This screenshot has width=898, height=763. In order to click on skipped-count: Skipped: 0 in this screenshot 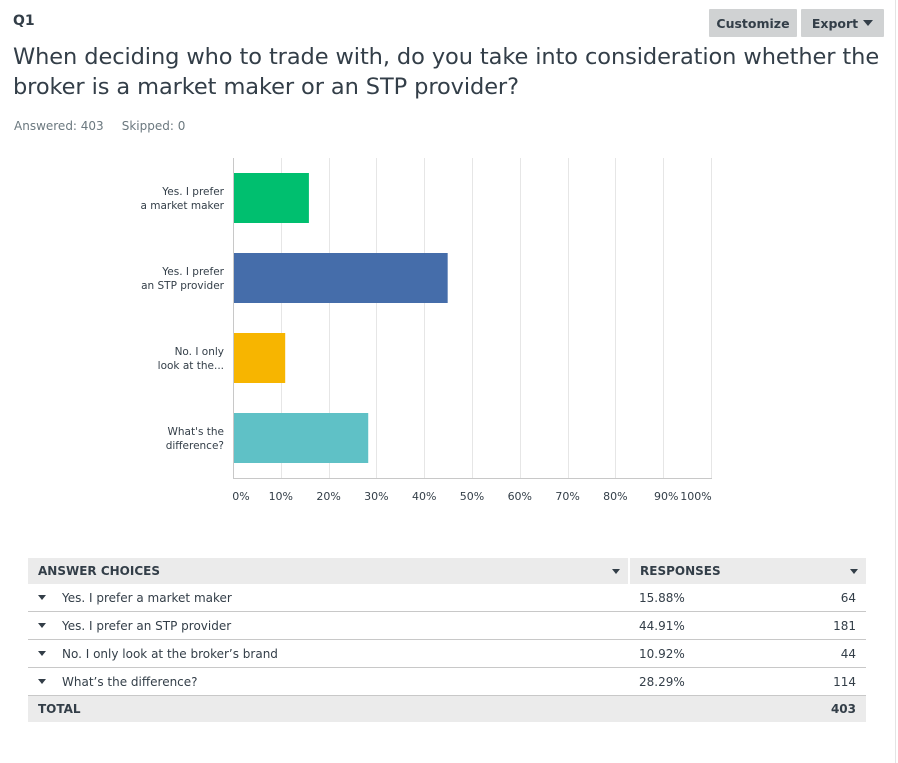, I will do `click(153, 126)`.